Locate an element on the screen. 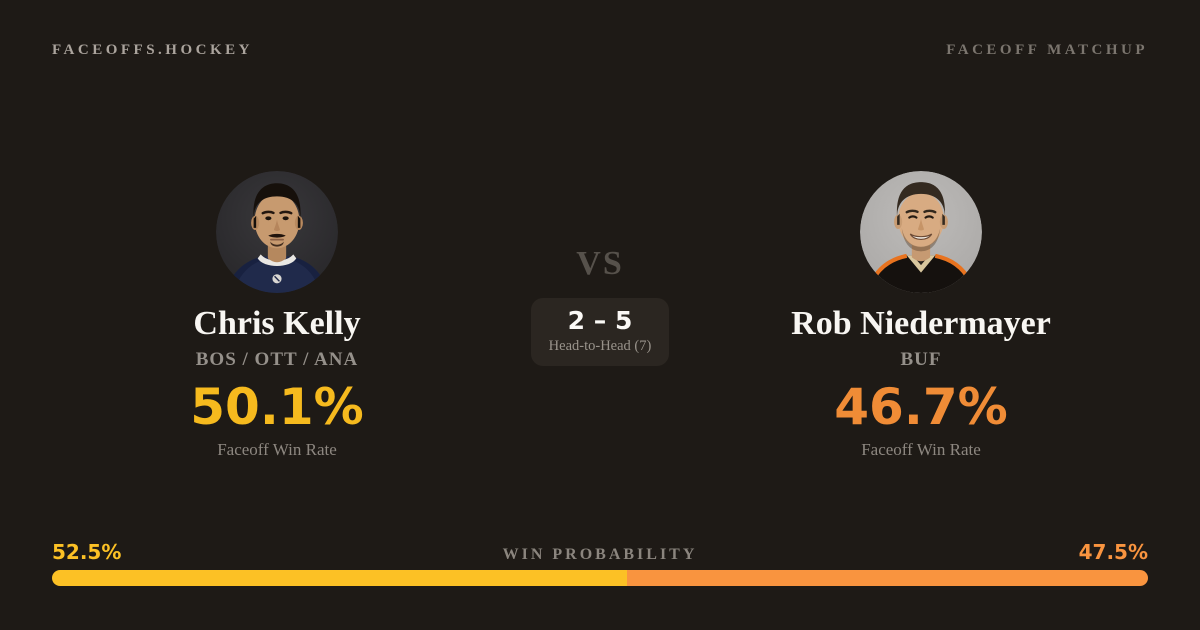 The height and width of the screenshot is (630, 1200). head-to-head-score: 2 – 5 is located at coordinates (600, 320).